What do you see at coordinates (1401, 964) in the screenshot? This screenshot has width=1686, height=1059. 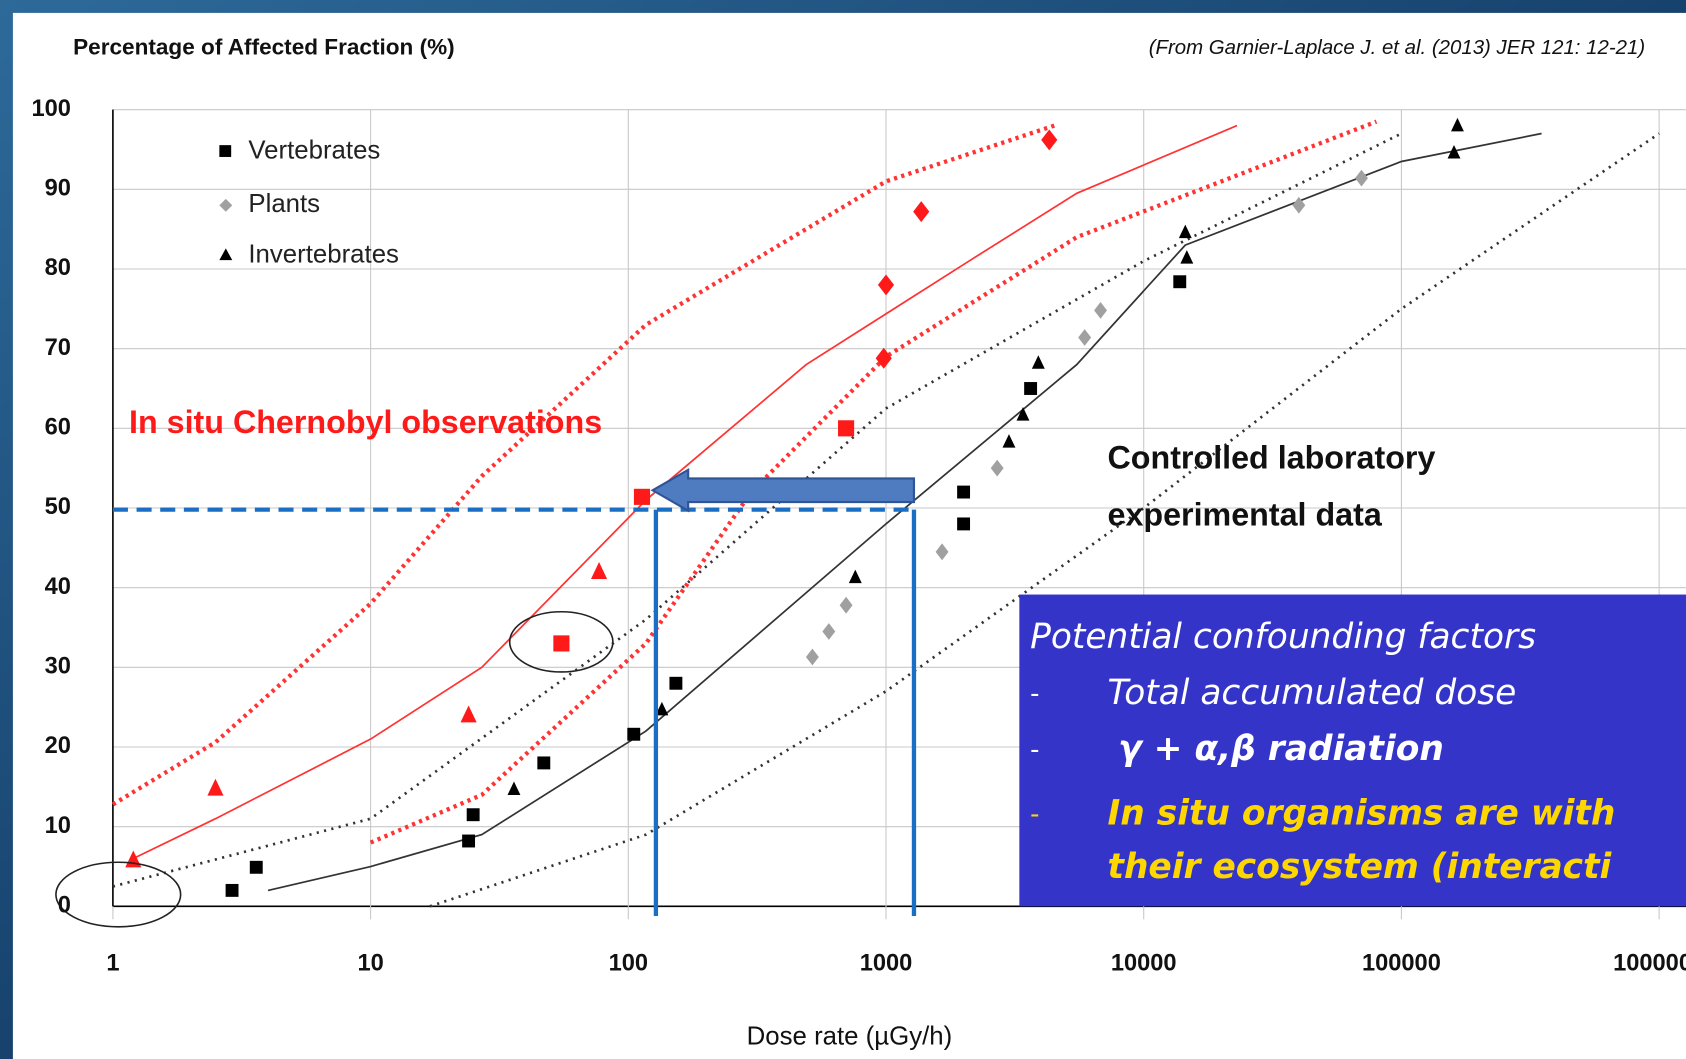 I see `x-tick-label: 100000` at bounding box center [1401, 964].